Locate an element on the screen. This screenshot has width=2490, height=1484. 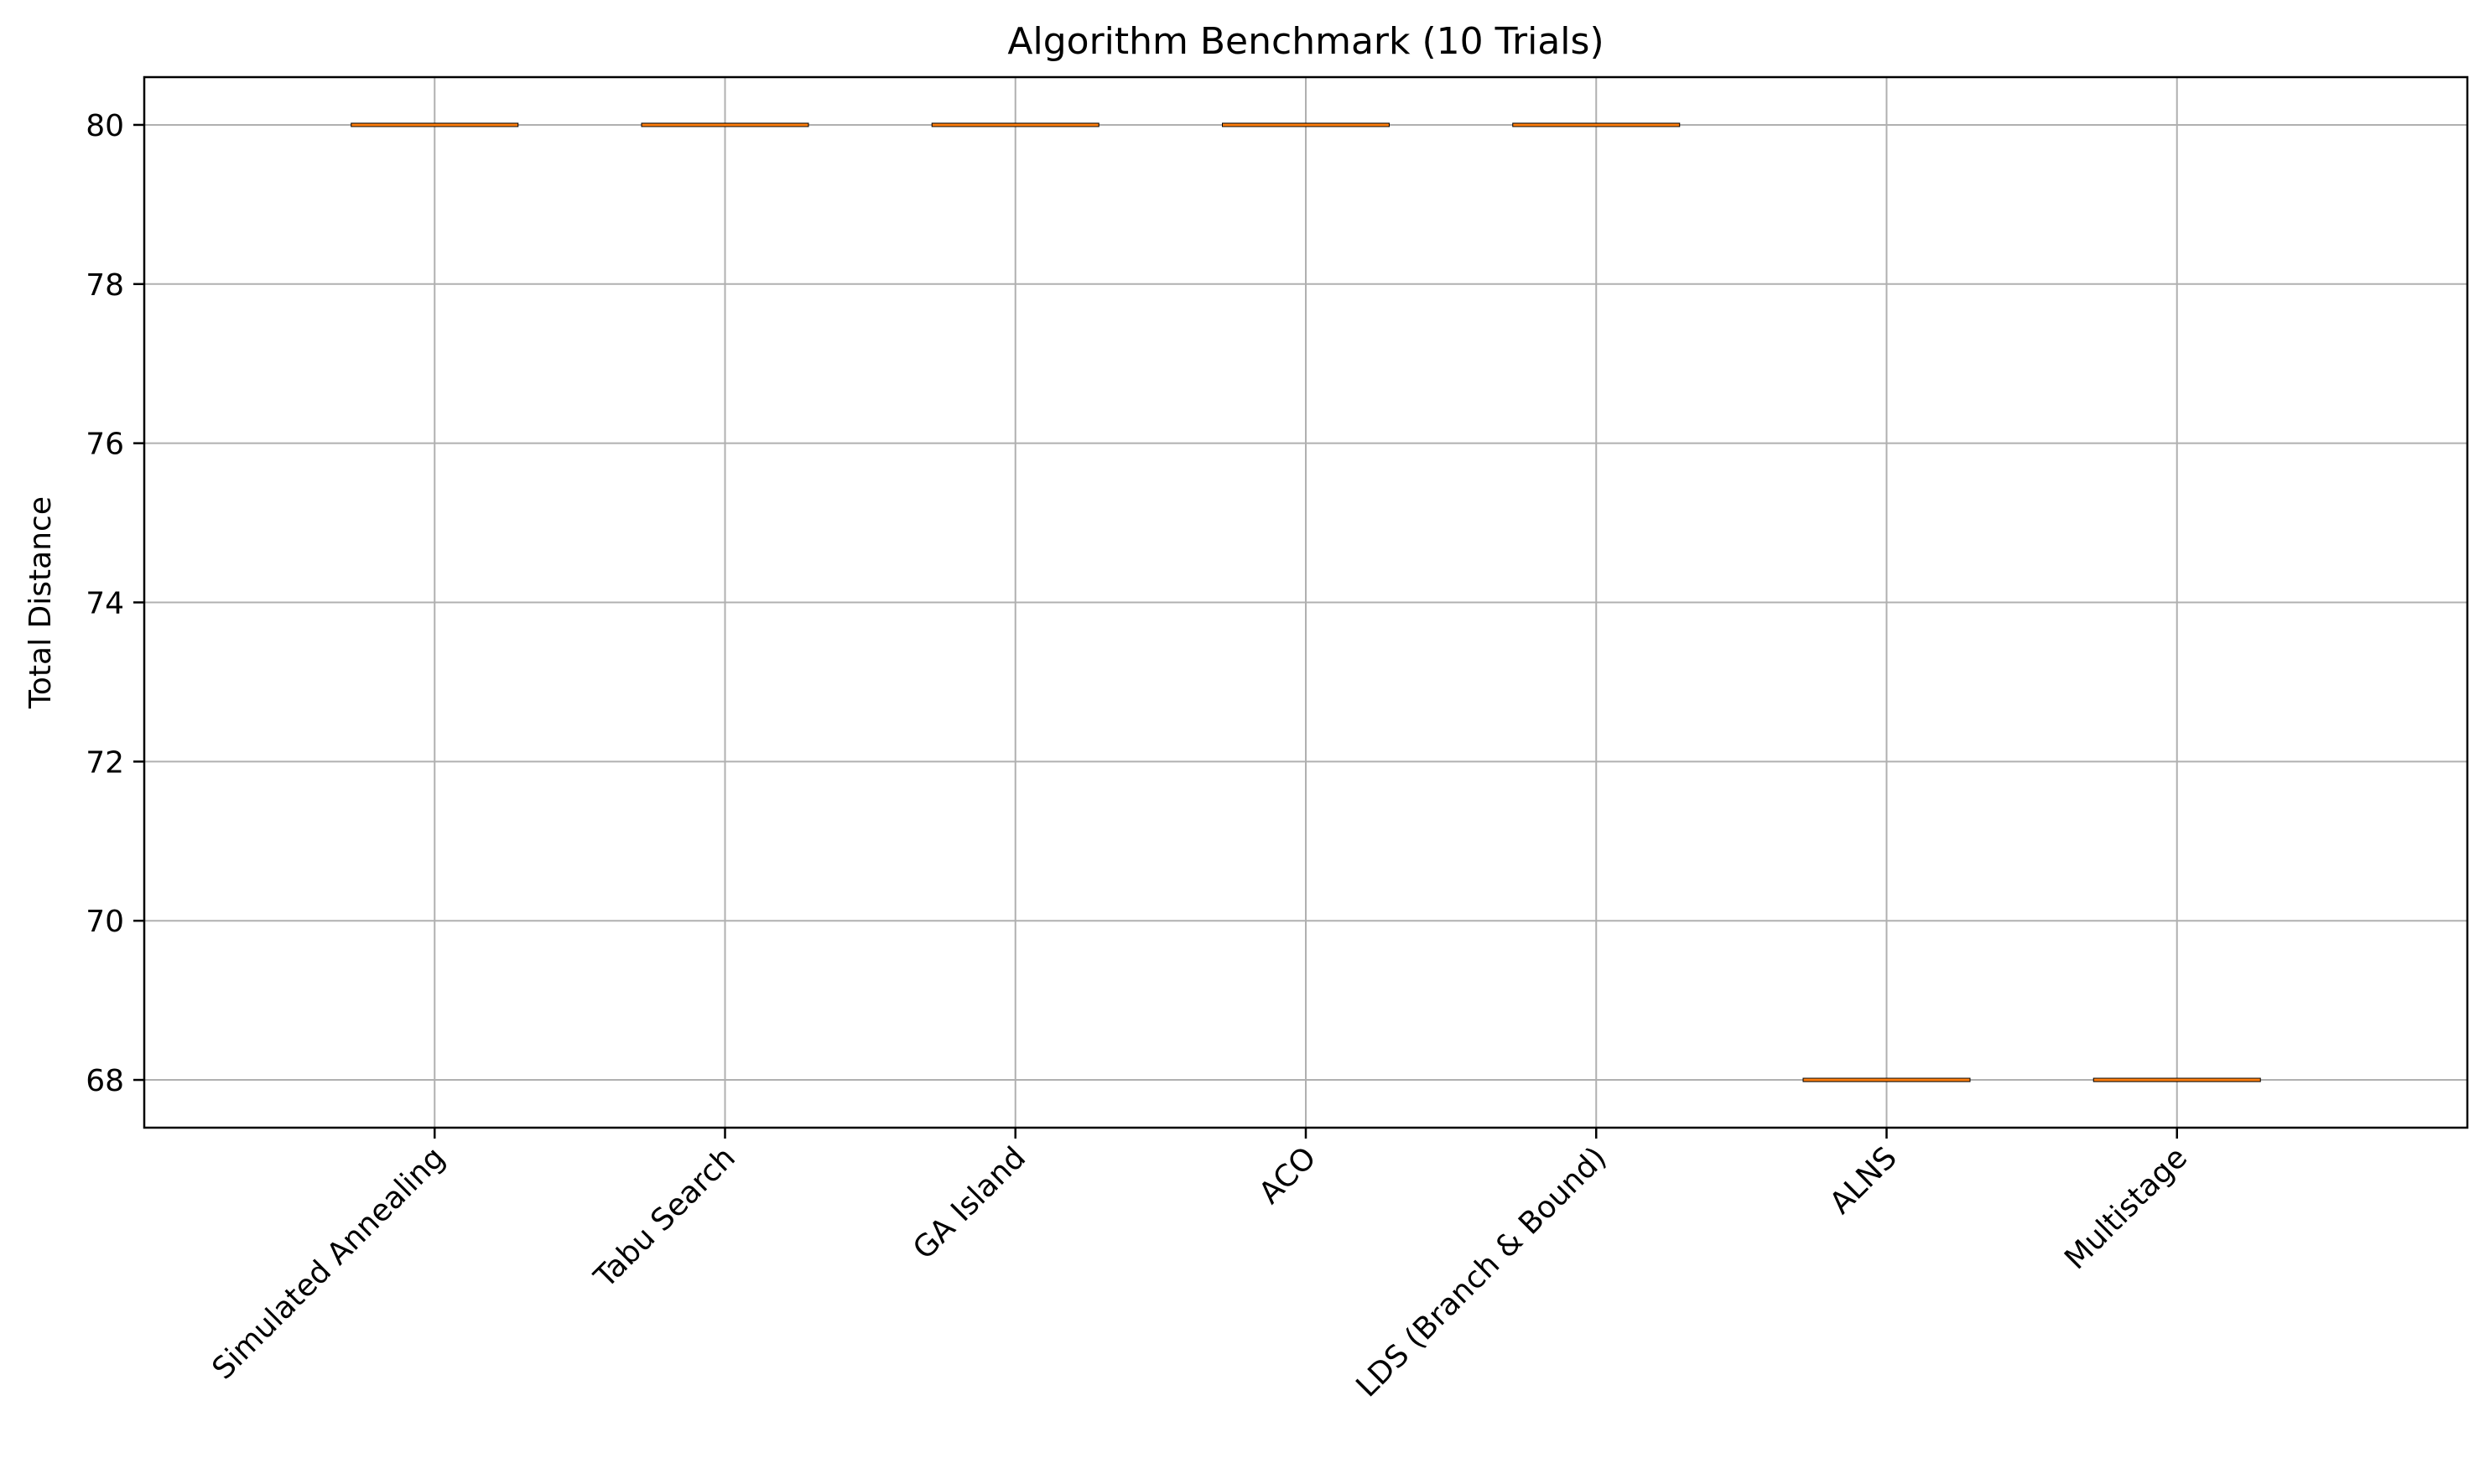
y-tick-label: 80 is located at coordinates (105, 126).